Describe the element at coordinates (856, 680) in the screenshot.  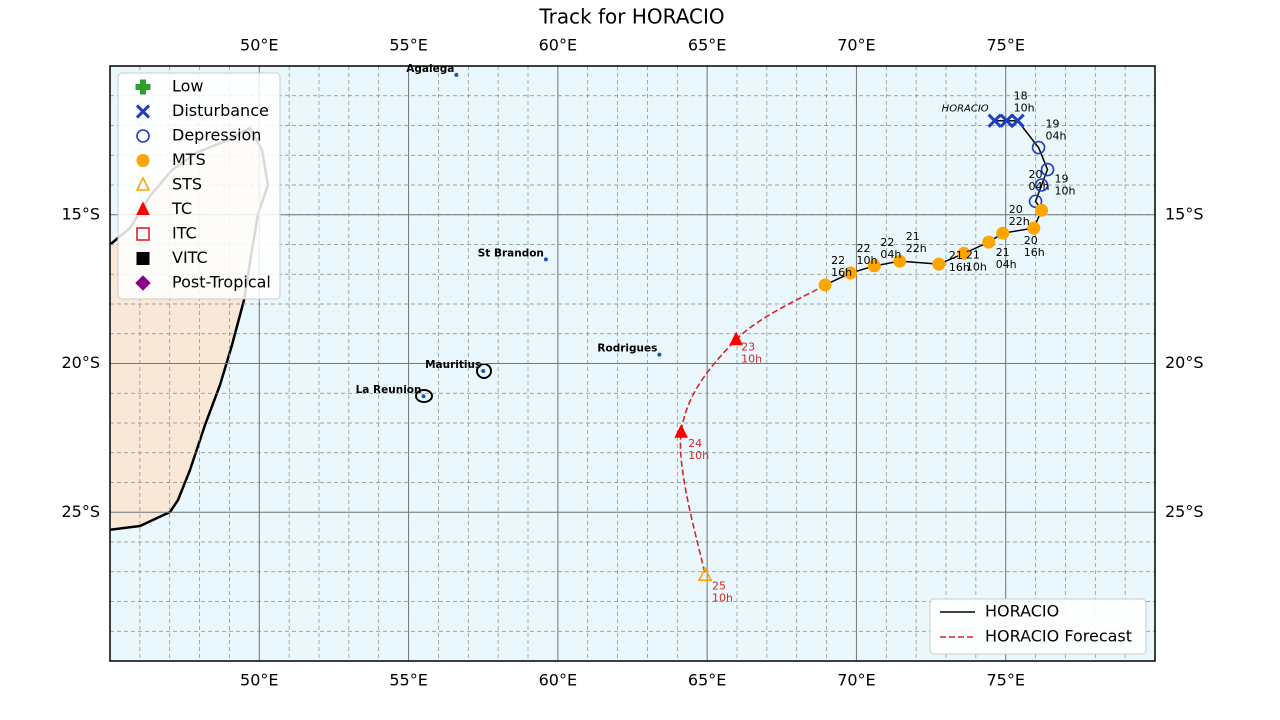
I see `lon-tick-label: 70°E` at that location.